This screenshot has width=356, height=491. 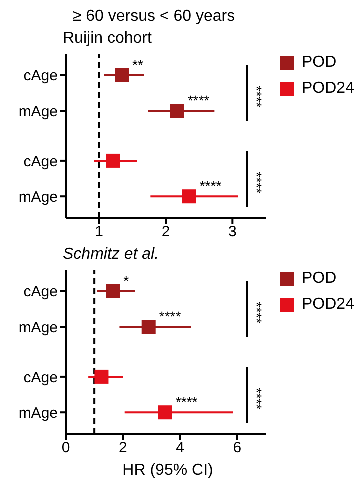 What do you see at coordinates (111, 255) in the screenshot?
I see `chart-subtitle: Schmitz et al.` at bounding box center [111, 255].